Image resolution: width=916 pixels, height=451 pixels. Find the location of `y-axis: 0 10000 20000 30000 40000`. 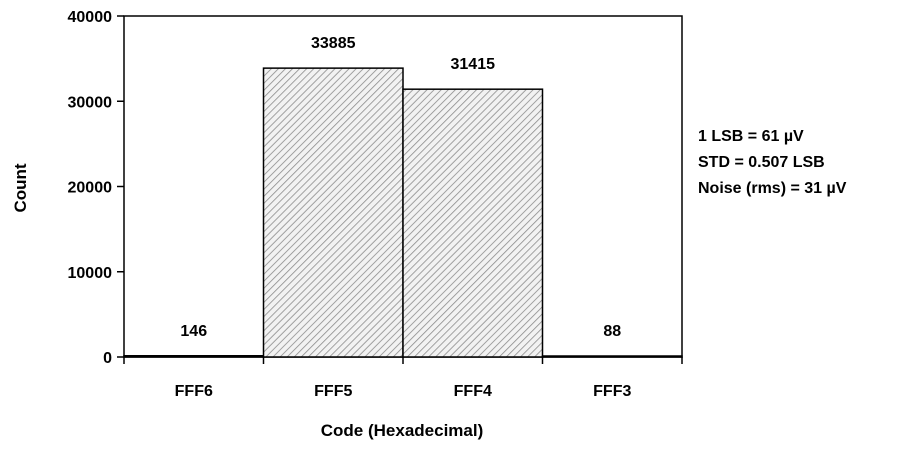

y-axis: 0 10000 20000 30000 40000 is located at coordinates (96, 188).